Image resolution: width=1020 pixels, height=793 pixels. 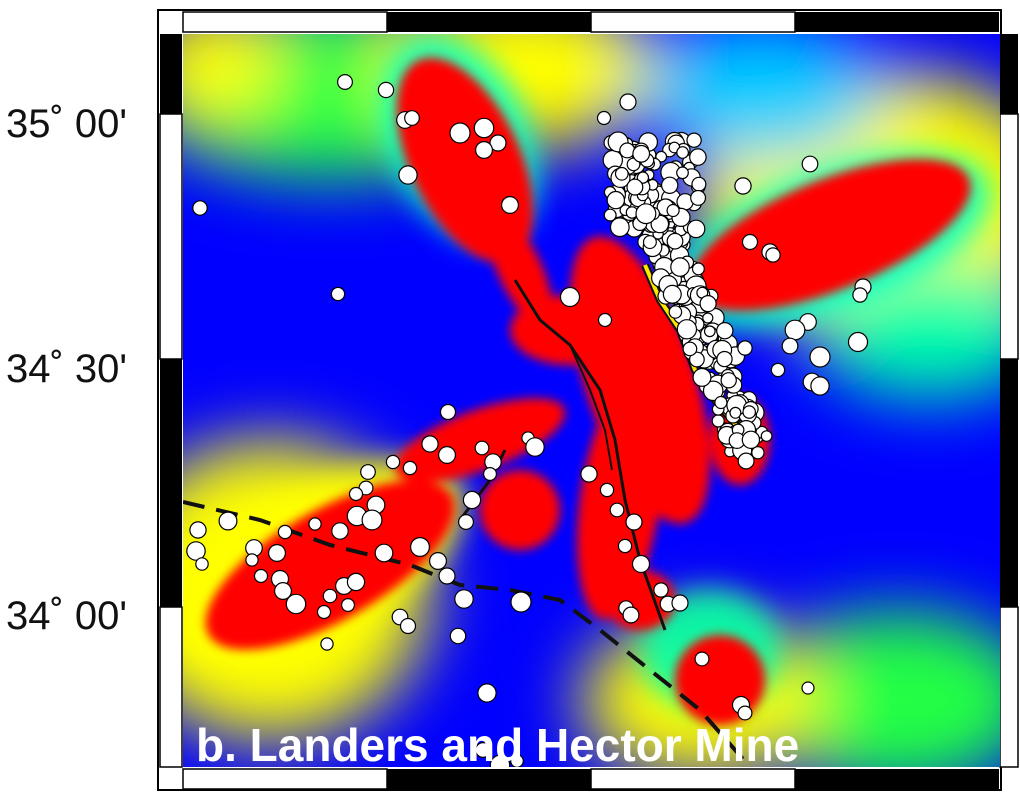 What do you see at coordinates (67, 616) in the screenshot?
I see `latitude-label-34-00: 34˚ 00'` at bounding box center [67, 616].